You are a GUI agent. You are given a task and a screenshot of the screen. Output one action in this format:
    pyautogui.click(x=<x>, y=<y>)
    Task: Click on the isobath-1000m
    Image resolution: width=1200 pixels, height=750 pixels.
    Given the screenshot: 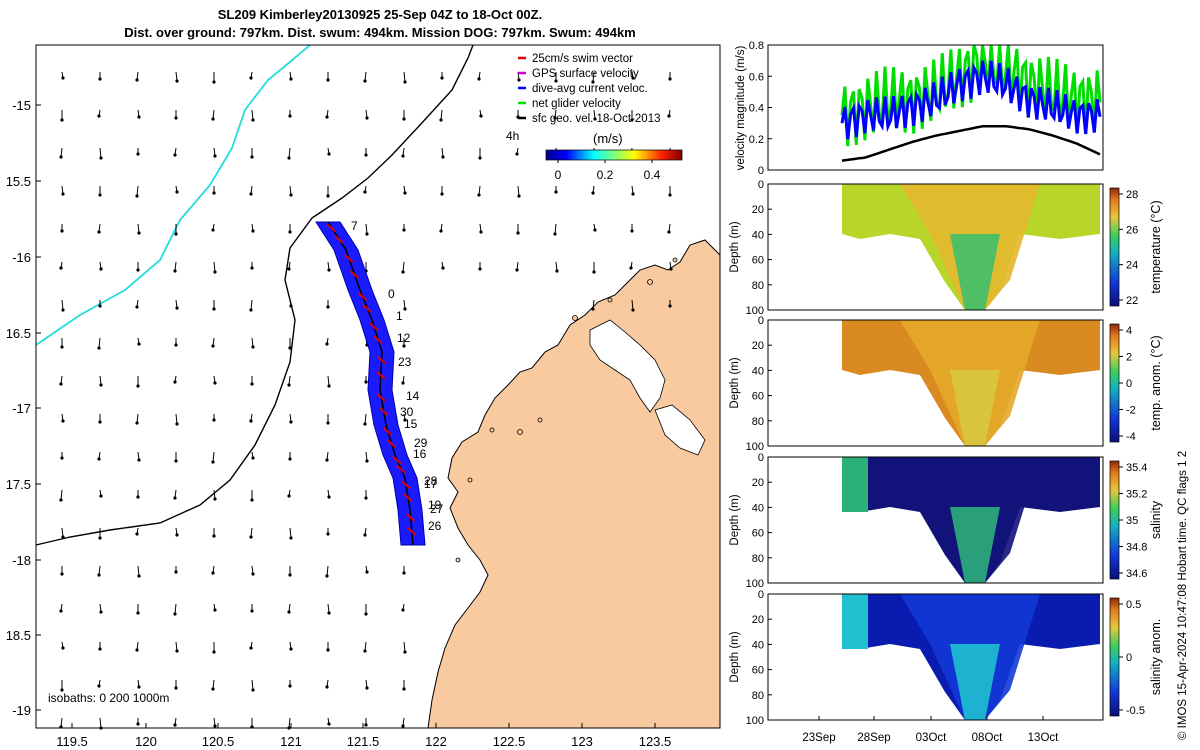 What is the action you would take?
    pyautogui.click(x=173, y=195)
    